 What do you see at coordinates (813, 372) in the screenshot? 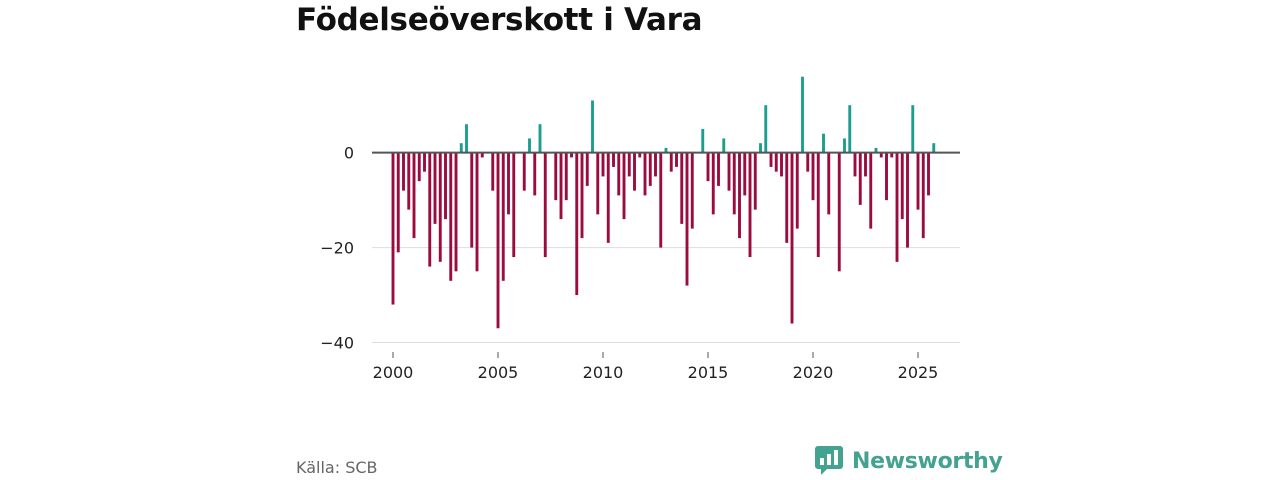
I see `x-tick-label: 2020` at bounding box center [813, 372].